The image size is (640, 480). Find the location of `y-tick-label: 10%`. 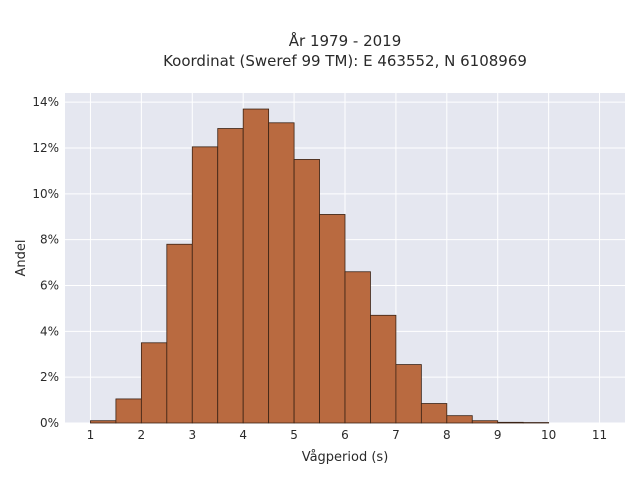

y-tick-label: 10% is located at coordinates (45, 194).